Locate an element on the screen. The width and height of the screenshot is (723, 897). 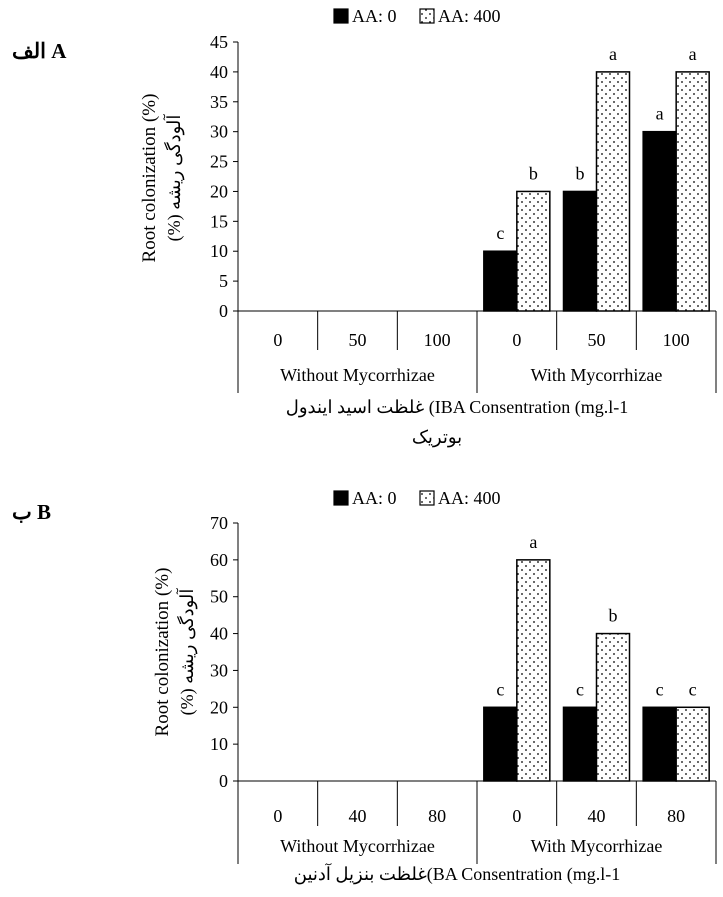
y-tick-label: 25 is located at coordinates (219, 162).